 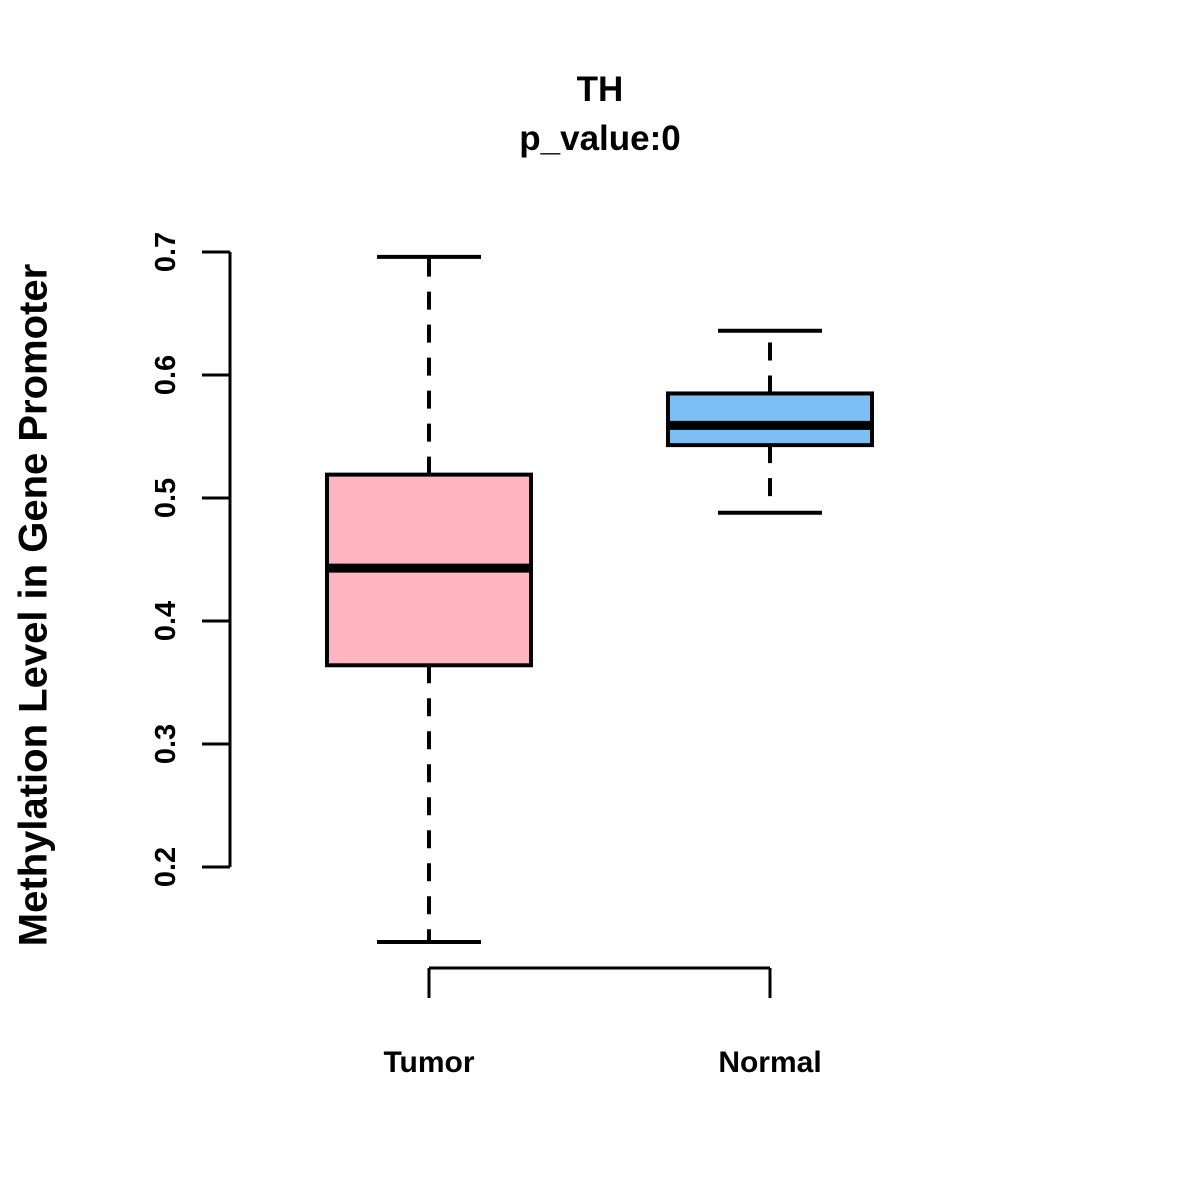 What do you see at coordinates (166, 498) in the screenshot?
I see `y-tick-label: 0.5` at bounding box center [166, 498].